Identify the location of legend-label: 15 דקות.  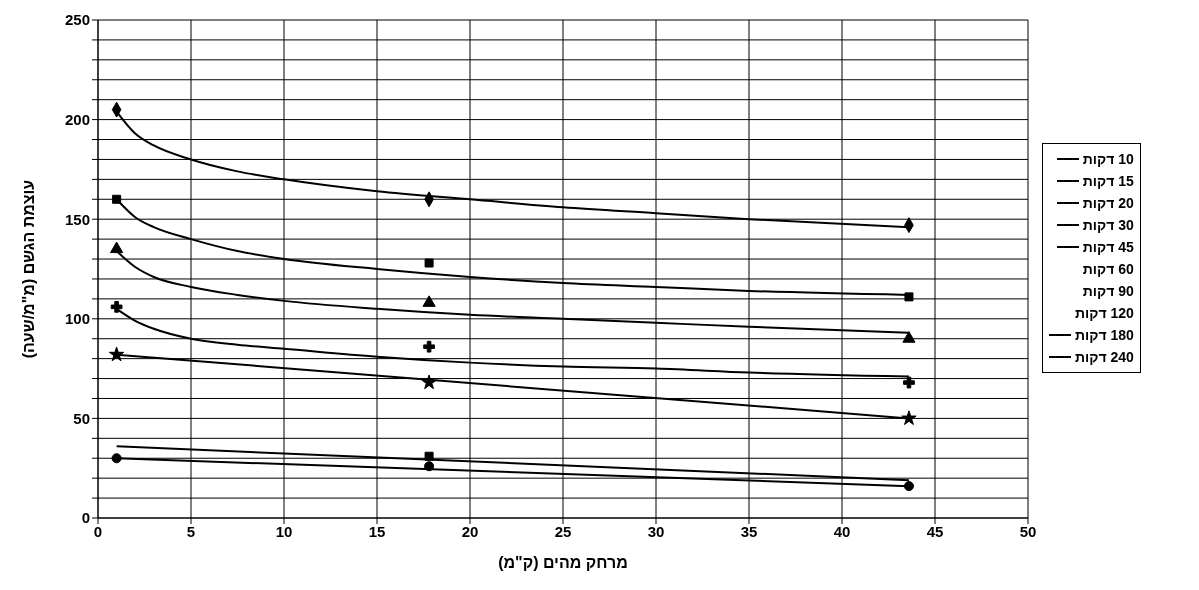
(1108, 181).